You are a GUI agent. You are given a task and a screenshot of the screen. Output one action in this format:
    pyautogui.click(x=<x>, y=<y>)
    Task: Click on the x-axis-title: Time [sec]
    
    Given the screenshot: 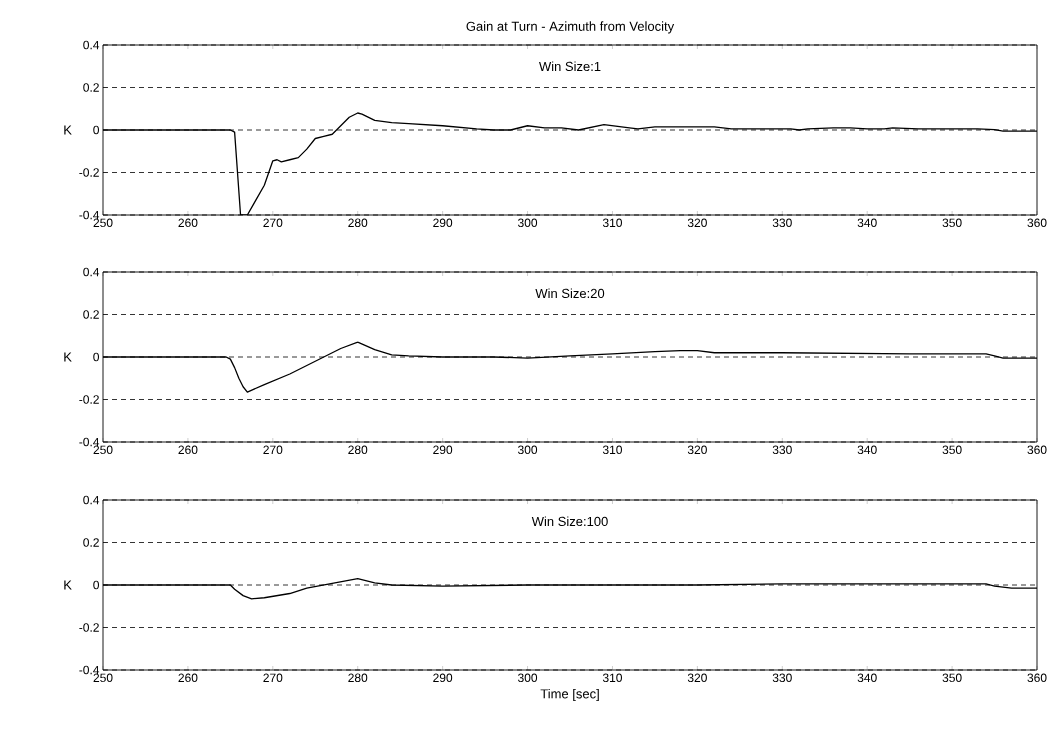 What is the action you would take?
    pyautogui.click(x=569, y=695)
    